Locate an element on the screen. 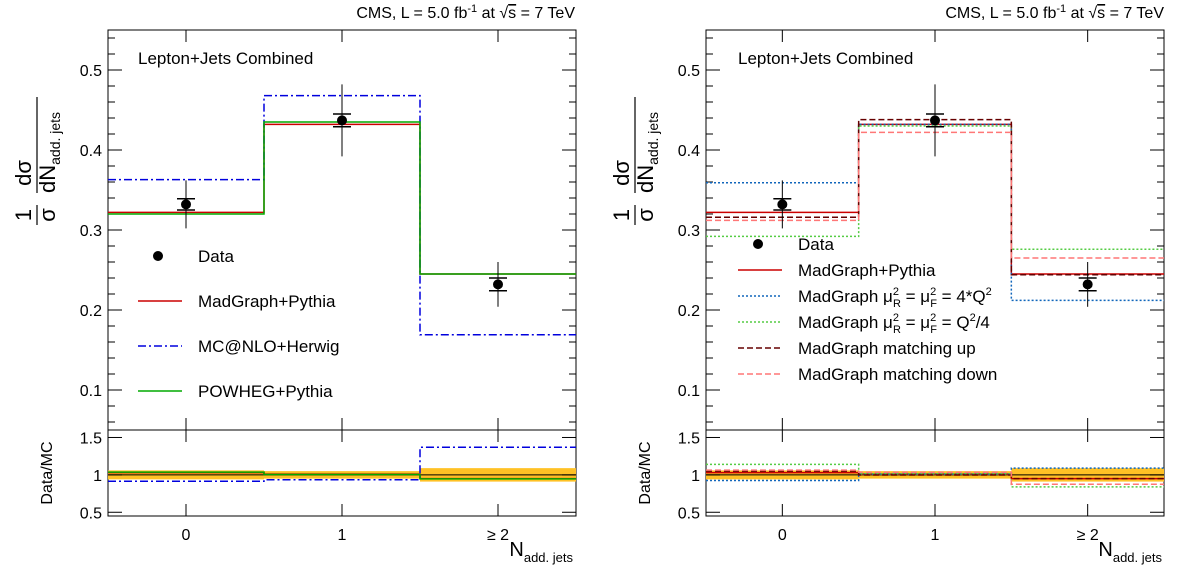  left-channel-label: Lepton+Jets Combined is located at coordinates (225, 58).